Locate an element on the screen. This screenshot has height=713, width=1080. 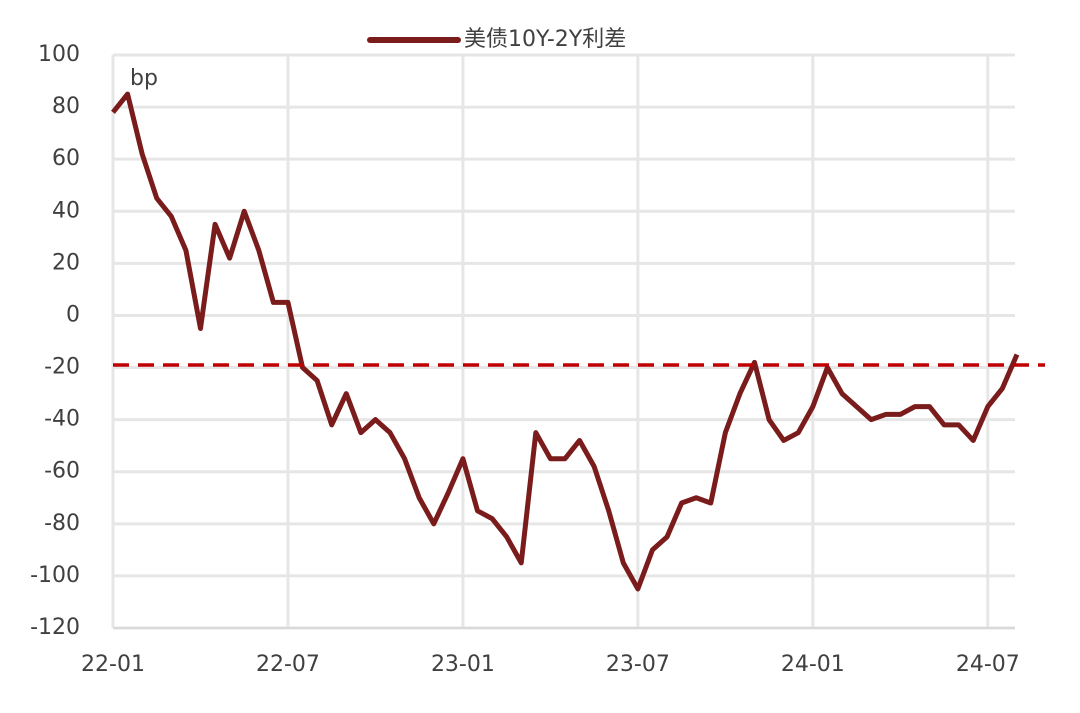
x-tick-label: 23-01 is located at coordinates (463, 664).